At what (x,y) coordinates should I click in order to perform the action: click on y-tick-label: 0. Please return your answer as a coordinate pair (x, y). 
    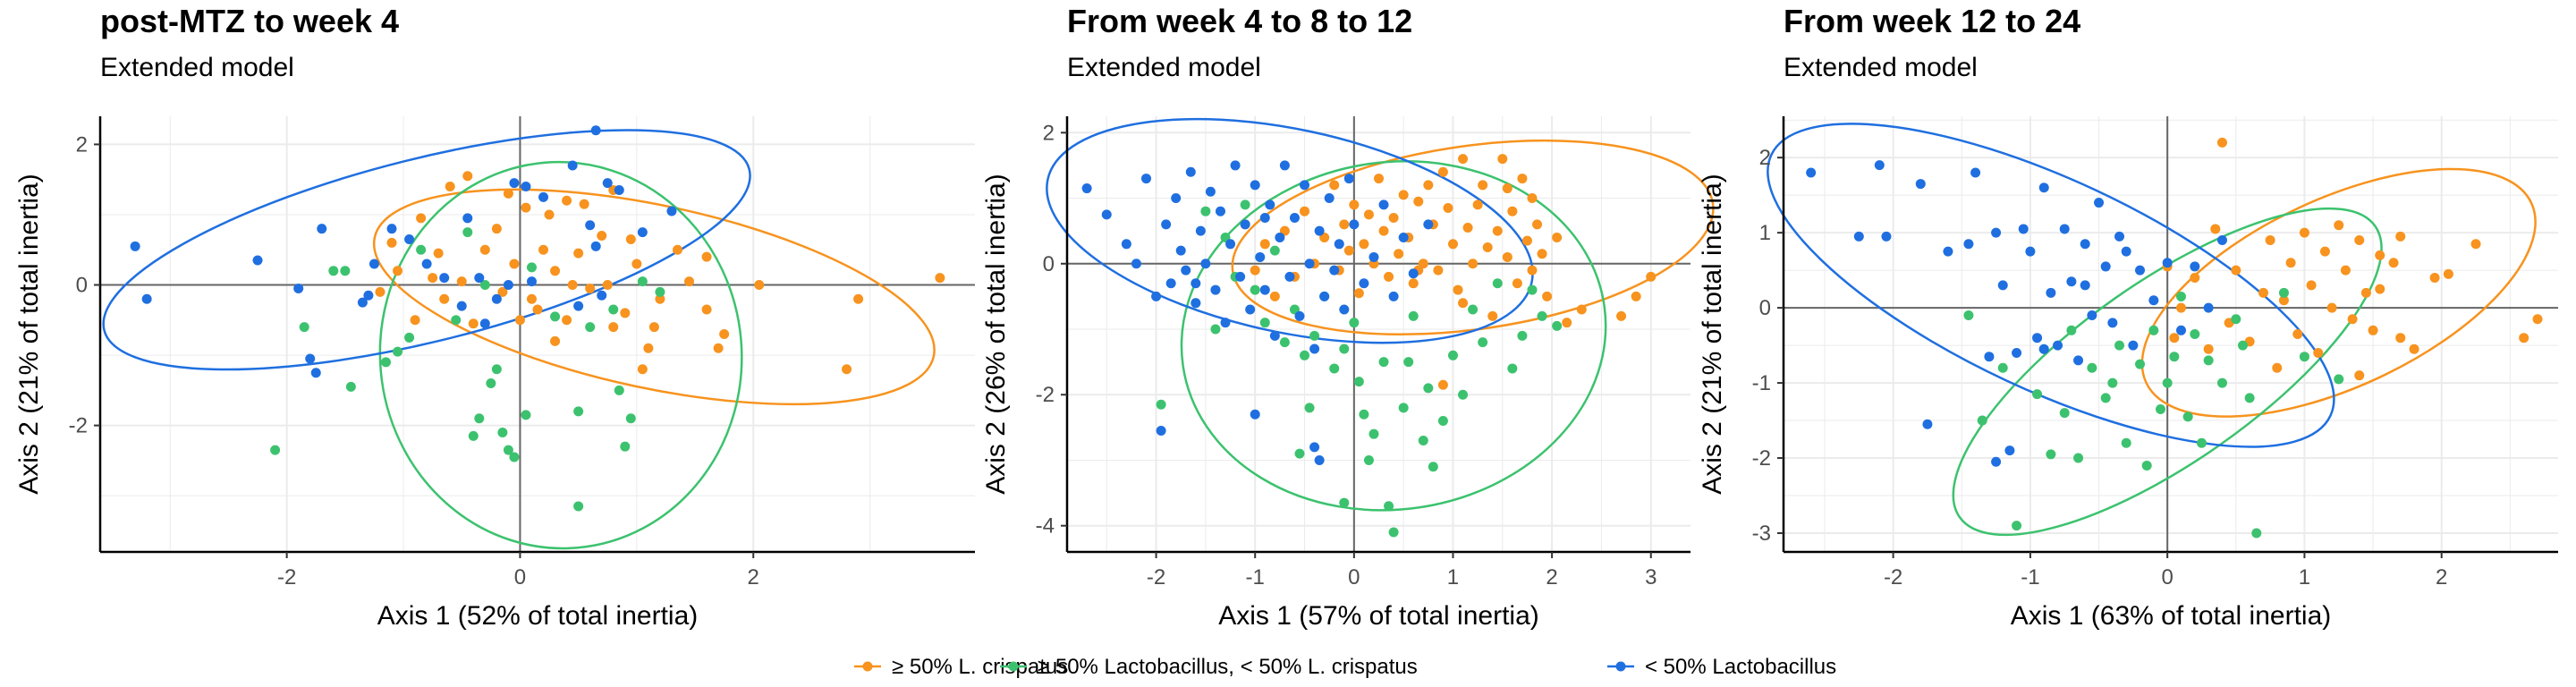
    Looking at the image, I should click on (1765, 308).